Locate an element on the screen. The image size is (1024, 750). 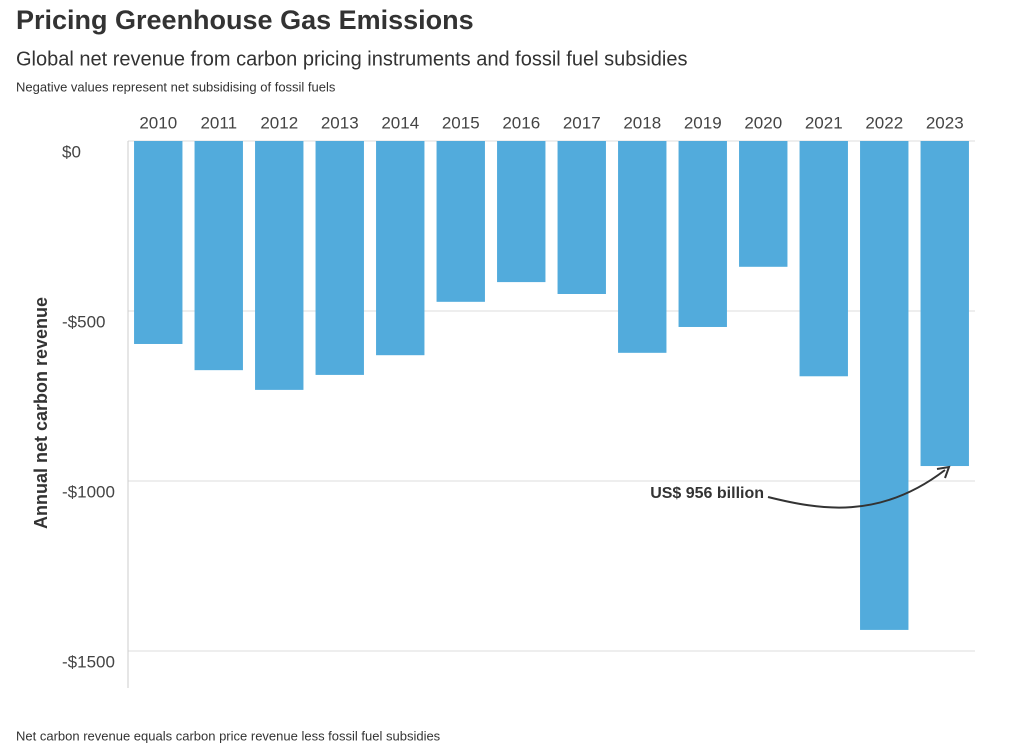
annotation-arrowhead is located at coordinates (943, 472).